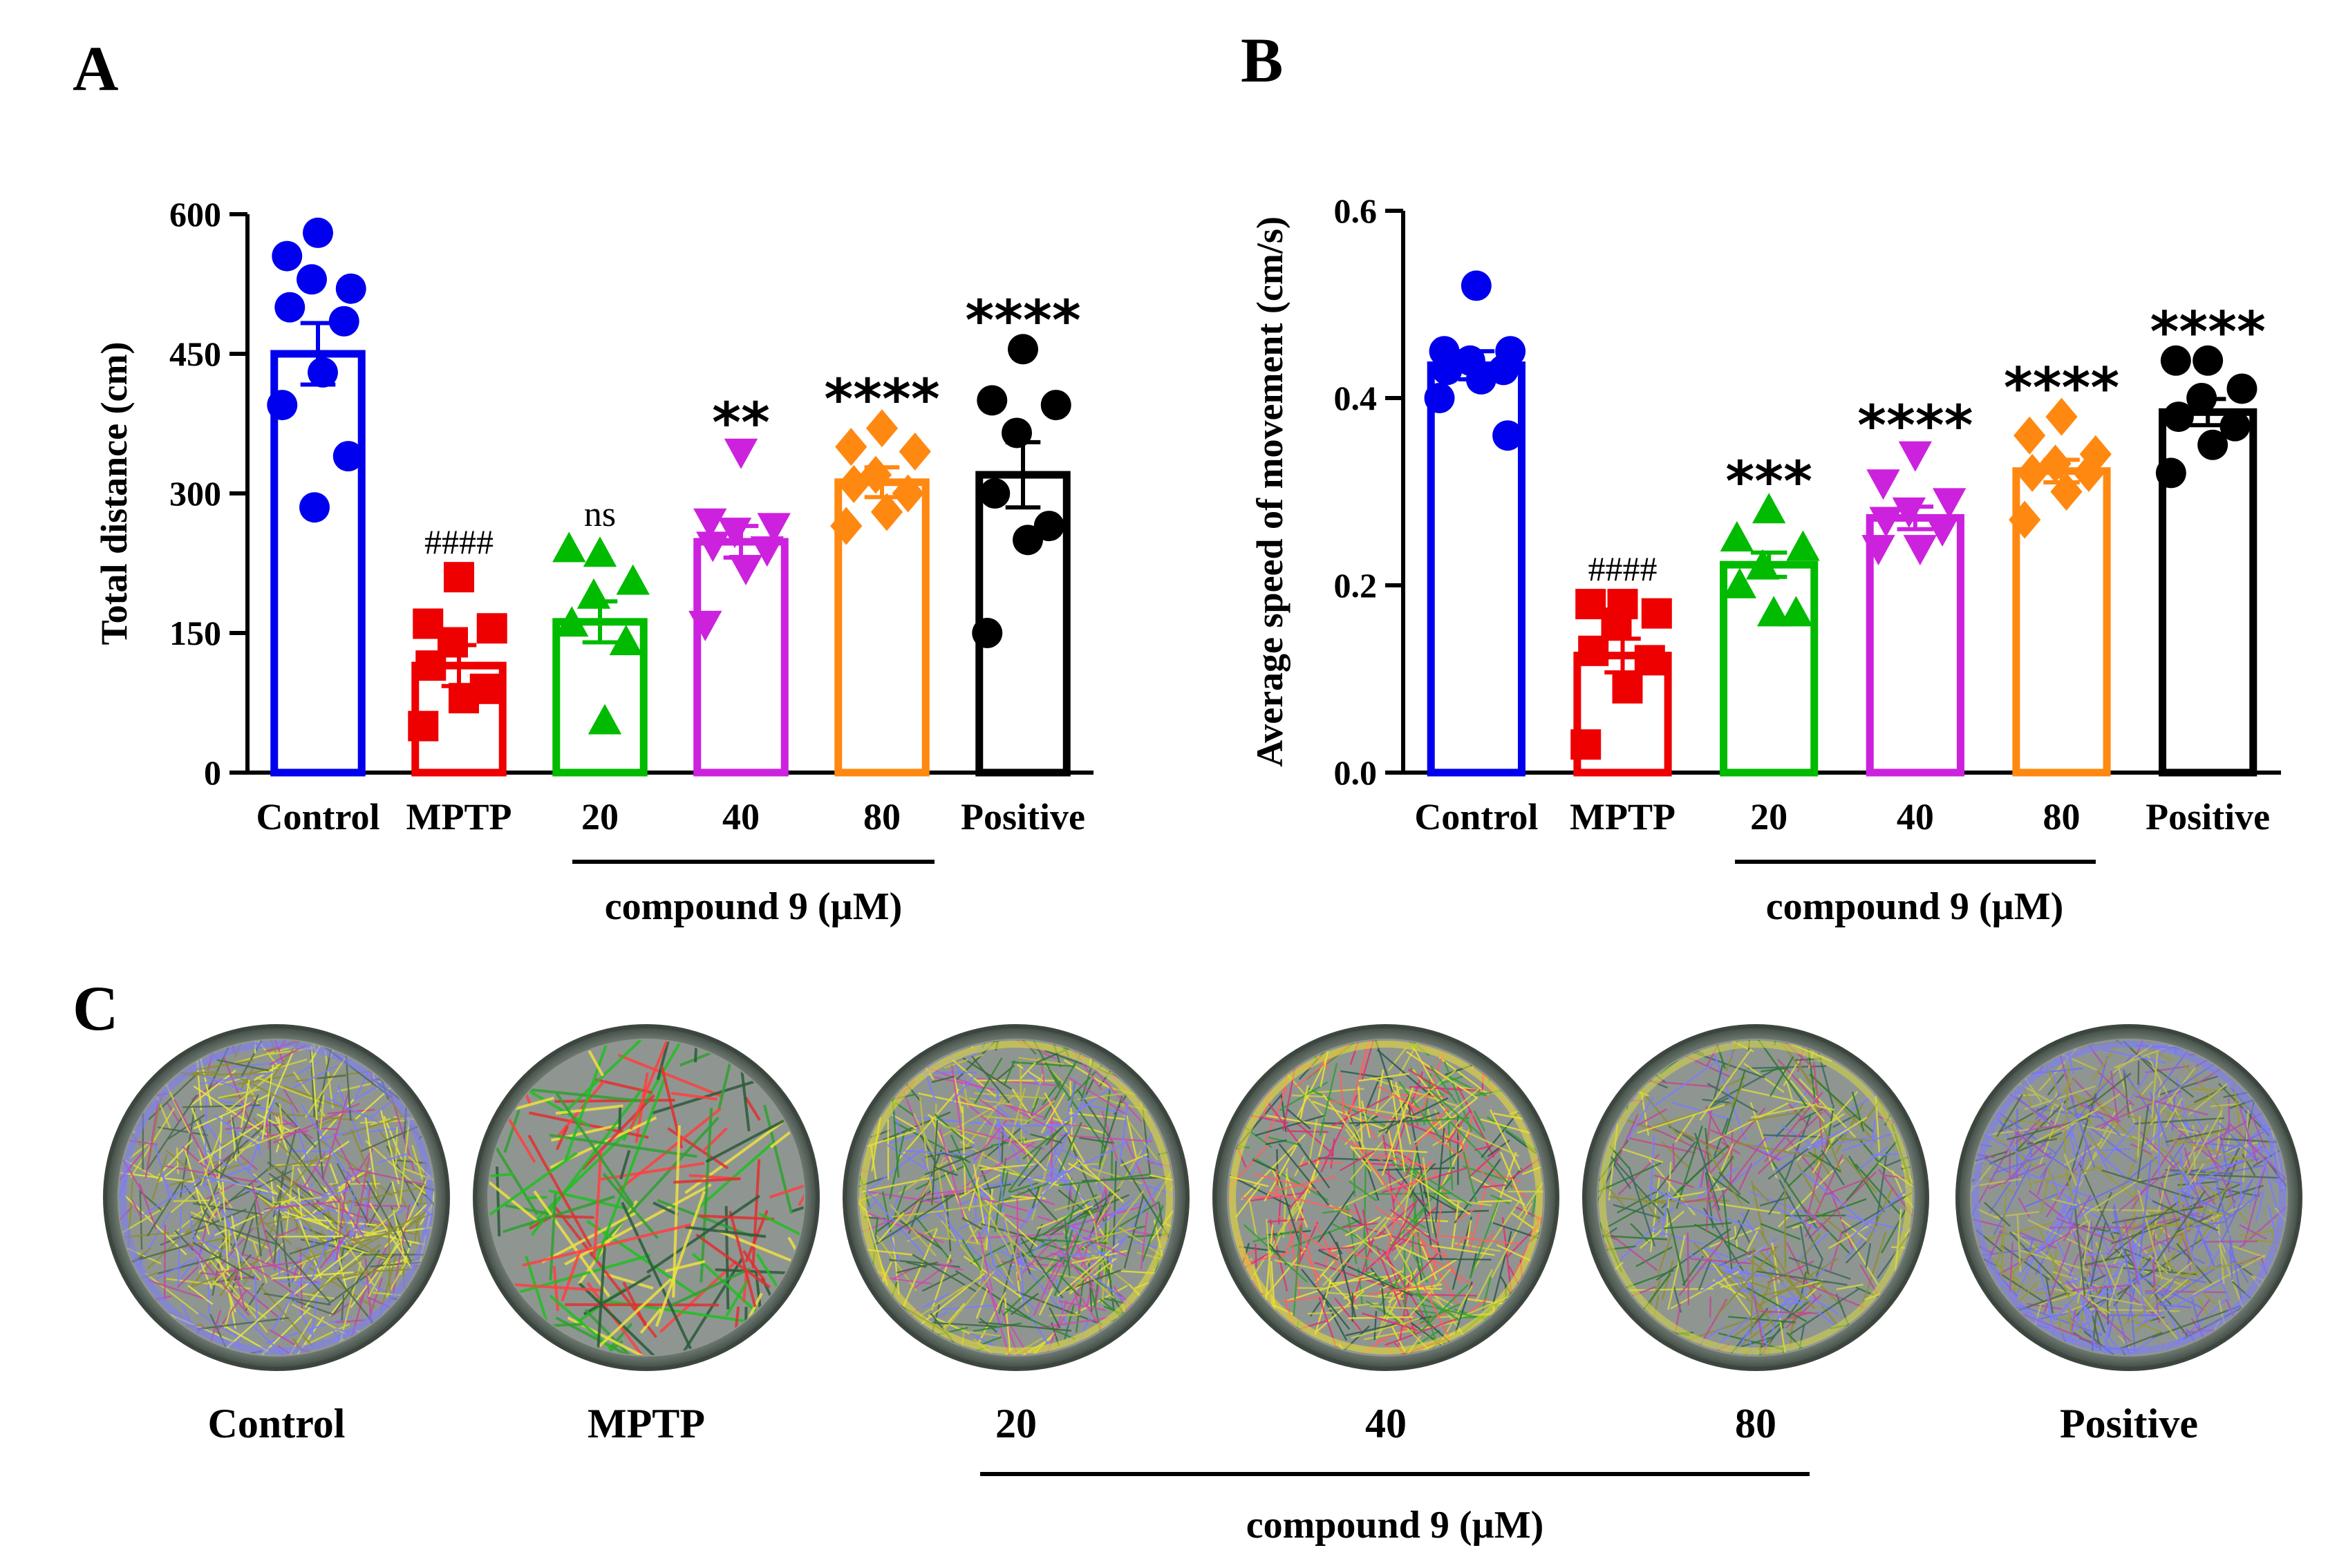  Describe the element at coordinates (1356, 773) in the screenshot. I see `chart-b-y-tick-label: 0.0` at that location.